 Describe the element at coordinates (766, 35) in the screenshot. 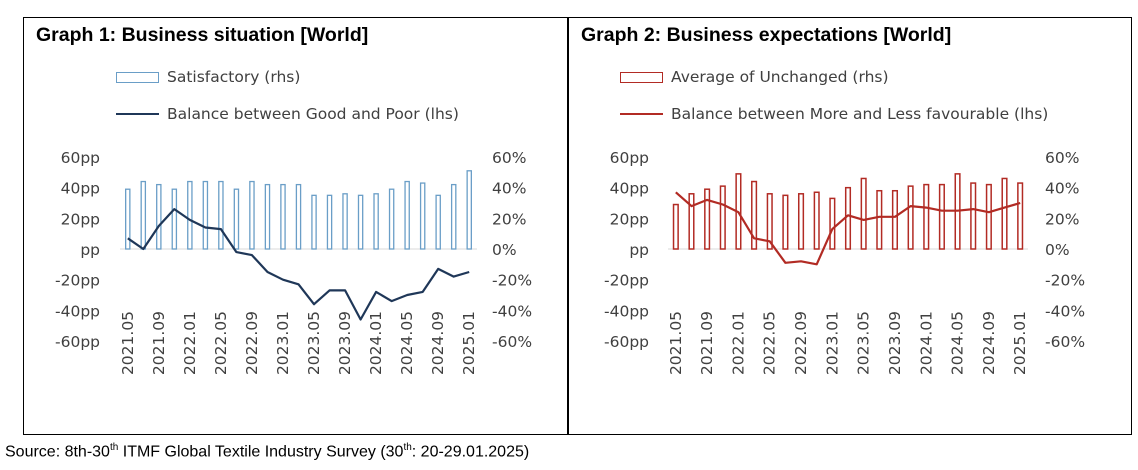

I see `chart-title: Graph 2: Business expectations [World]` at that location.